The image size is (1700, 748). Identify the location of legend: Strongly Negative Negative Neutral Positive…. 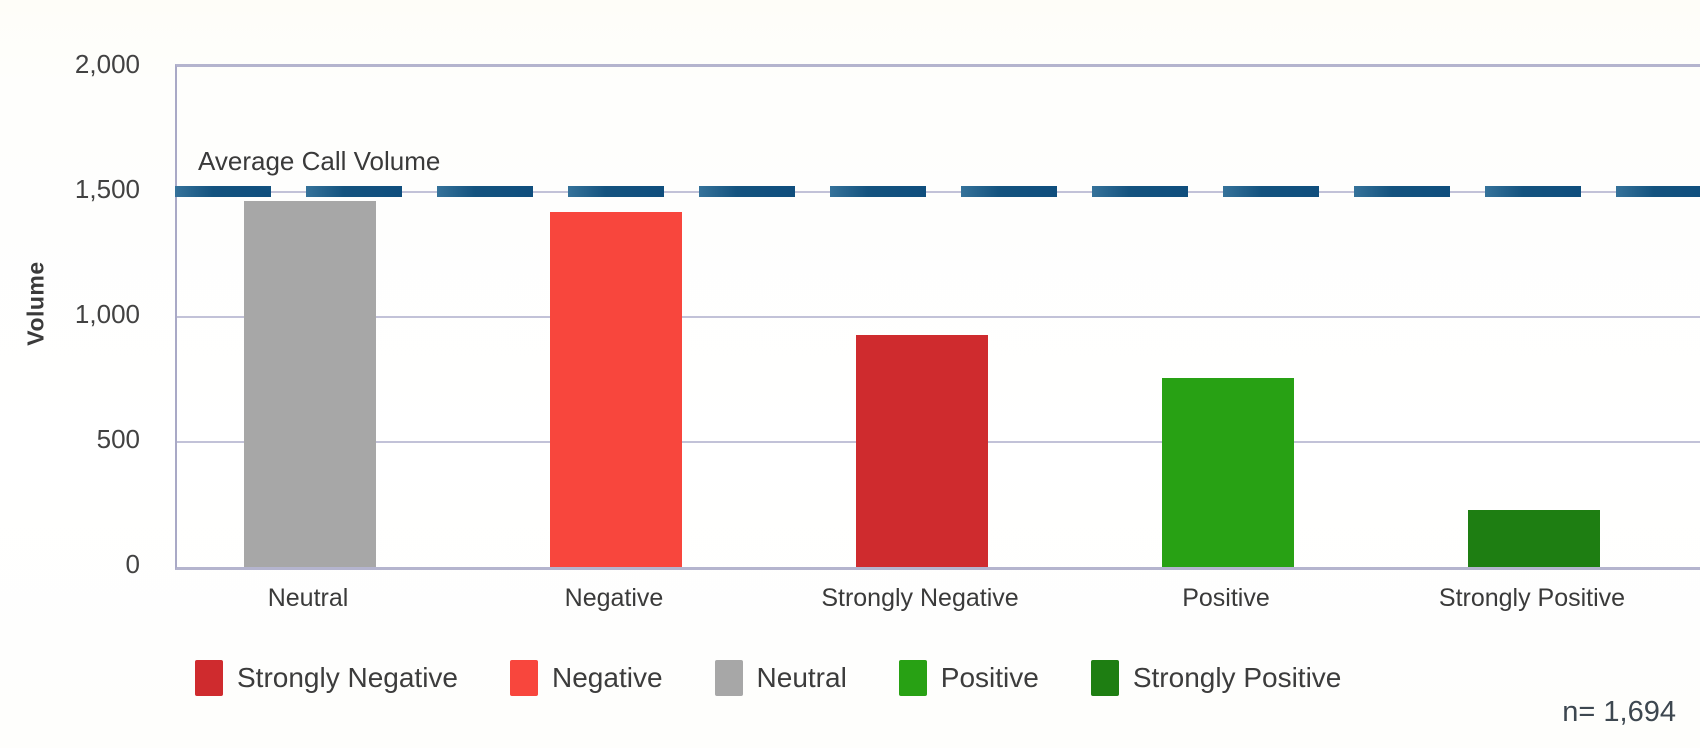
(768, 678).